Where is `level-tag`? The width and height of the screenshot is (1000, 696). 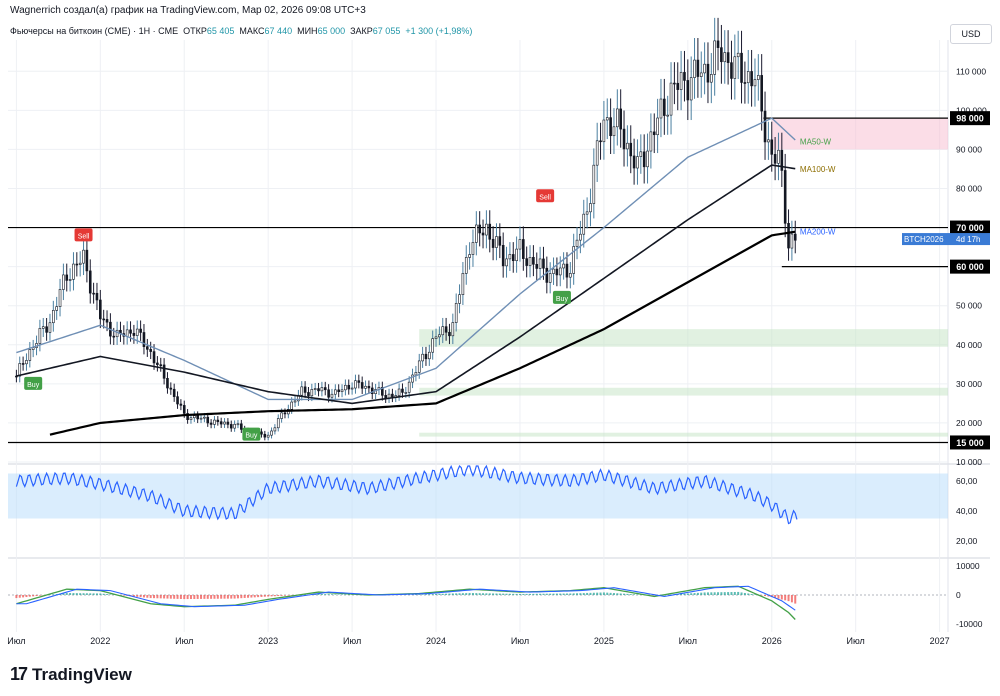 level-tag is located at coordinates (970, 118).